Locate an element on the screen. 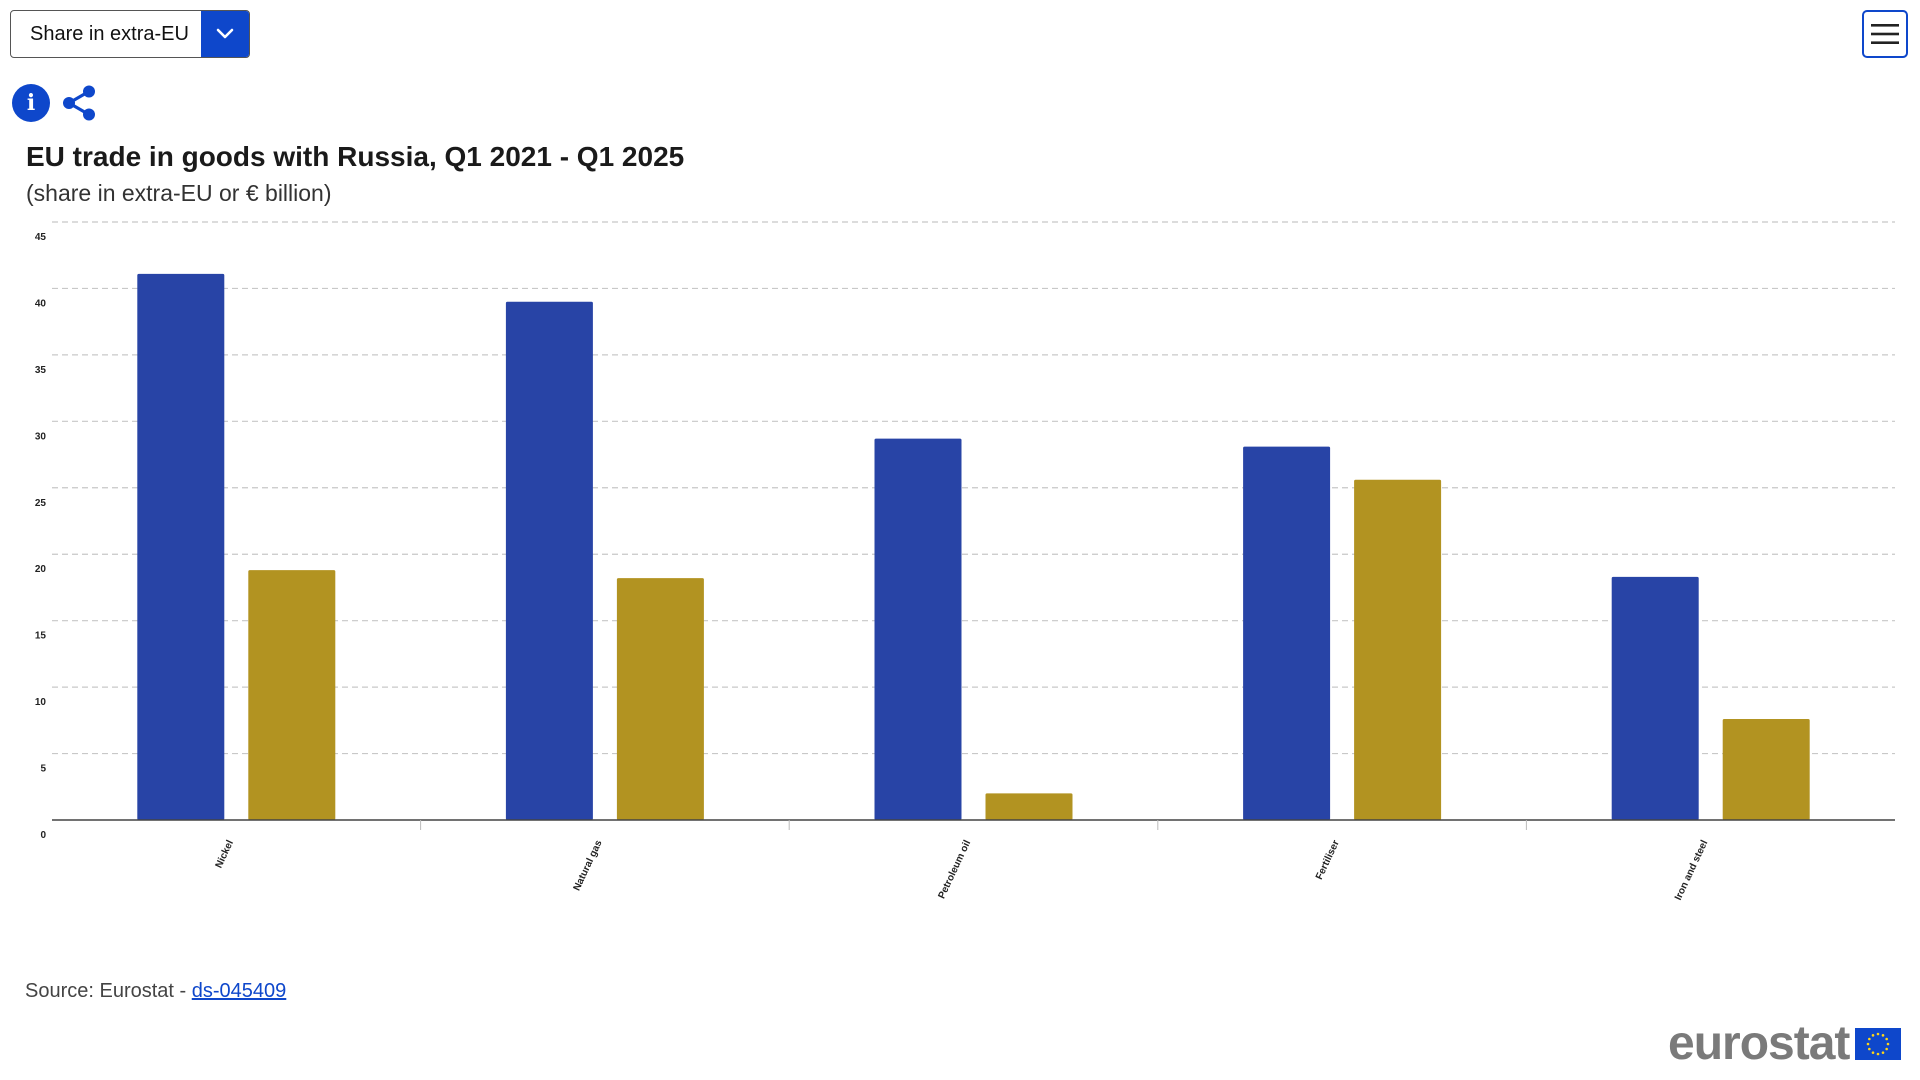 Image resolution: width=1920 pixels, height=1080 pixels. y-tick-label: 40 is located at coordinates (41, 303).